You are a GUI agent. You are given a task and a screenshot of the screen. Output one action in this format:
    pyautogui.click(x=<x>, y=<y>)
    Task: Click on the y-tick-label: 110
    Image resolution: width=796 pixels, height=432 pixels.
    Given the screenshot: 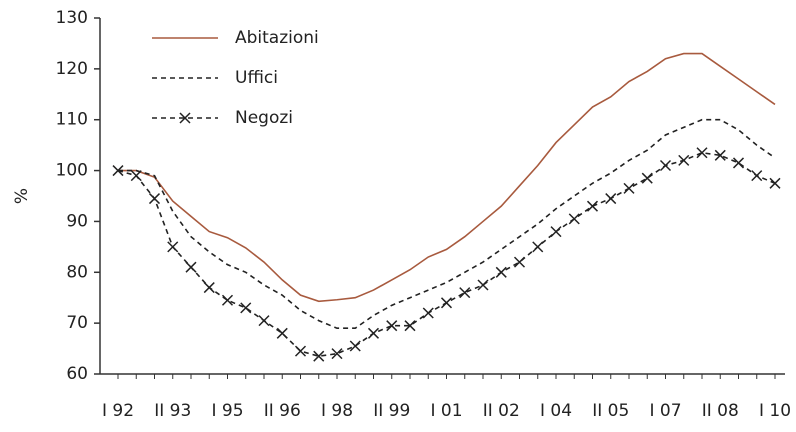 What is the action you would take?
    pyautogui.click(x=72, y=120)
    